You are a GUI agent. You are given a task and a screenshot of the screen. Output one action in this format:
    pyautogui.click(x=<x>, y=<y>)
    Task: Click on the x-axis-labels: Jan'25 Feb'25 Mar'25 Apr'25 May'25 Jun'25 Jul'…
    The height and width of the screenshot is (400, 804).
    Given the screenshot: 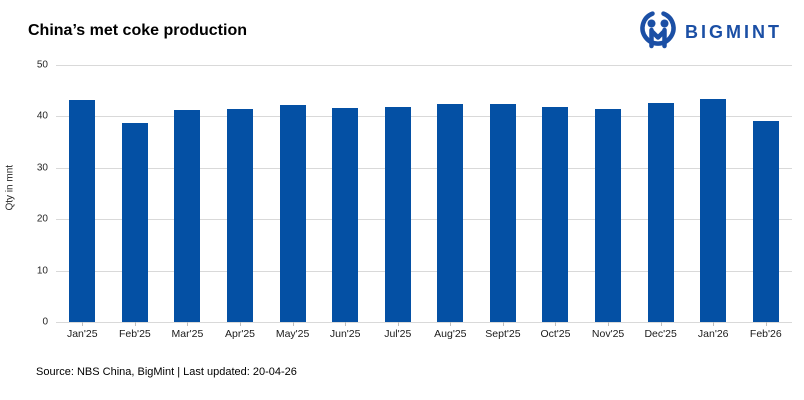 What is the action you would take?
    pyautogui.click(x=424, y=334)
    